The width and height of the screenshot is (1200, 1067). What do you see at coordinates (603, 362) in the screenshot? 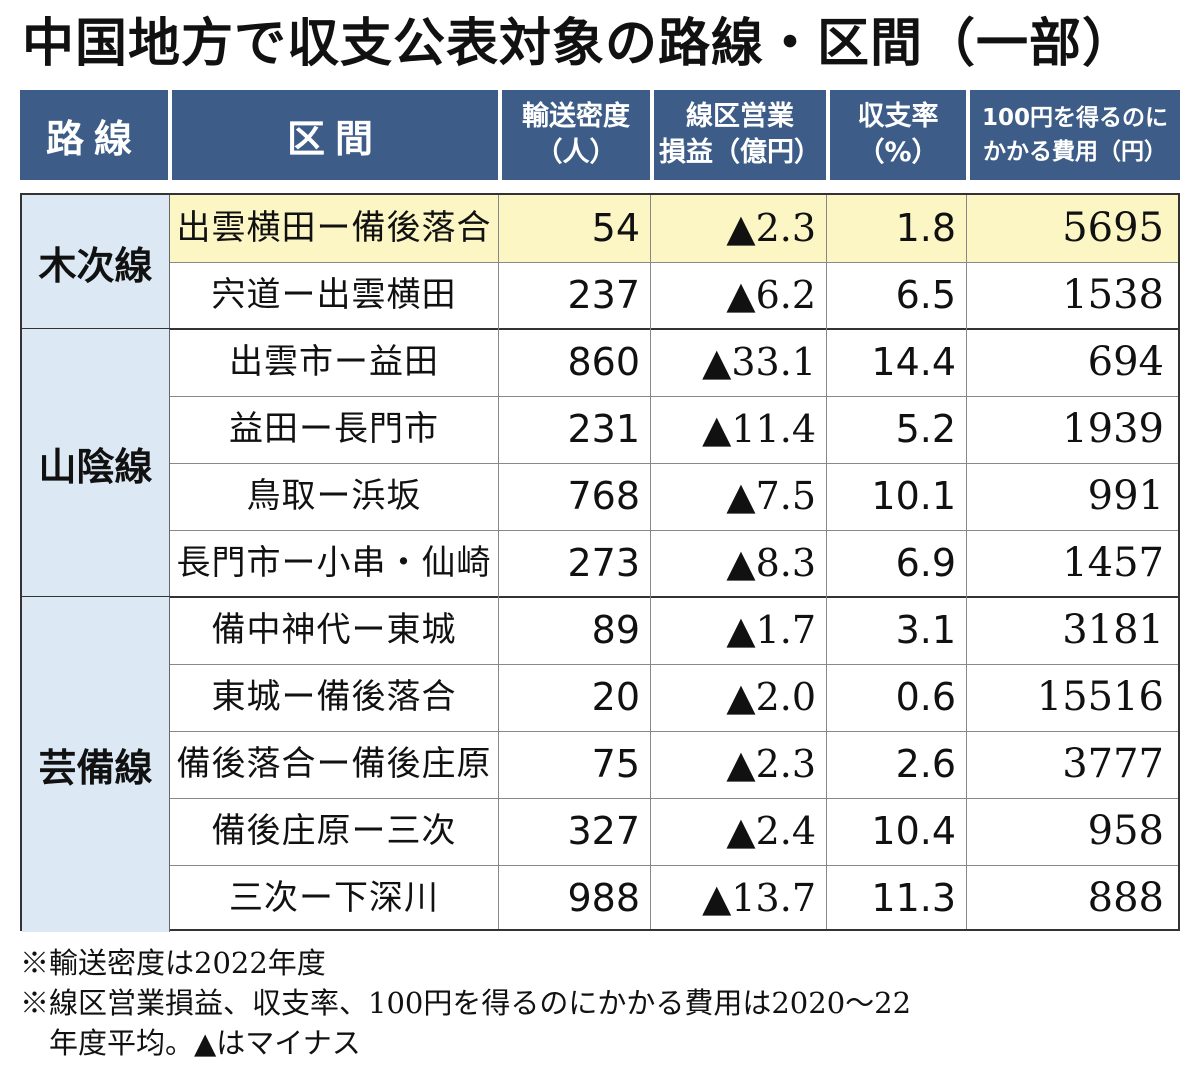
I see `density-cell: 860` at bounding box center [603, 362].